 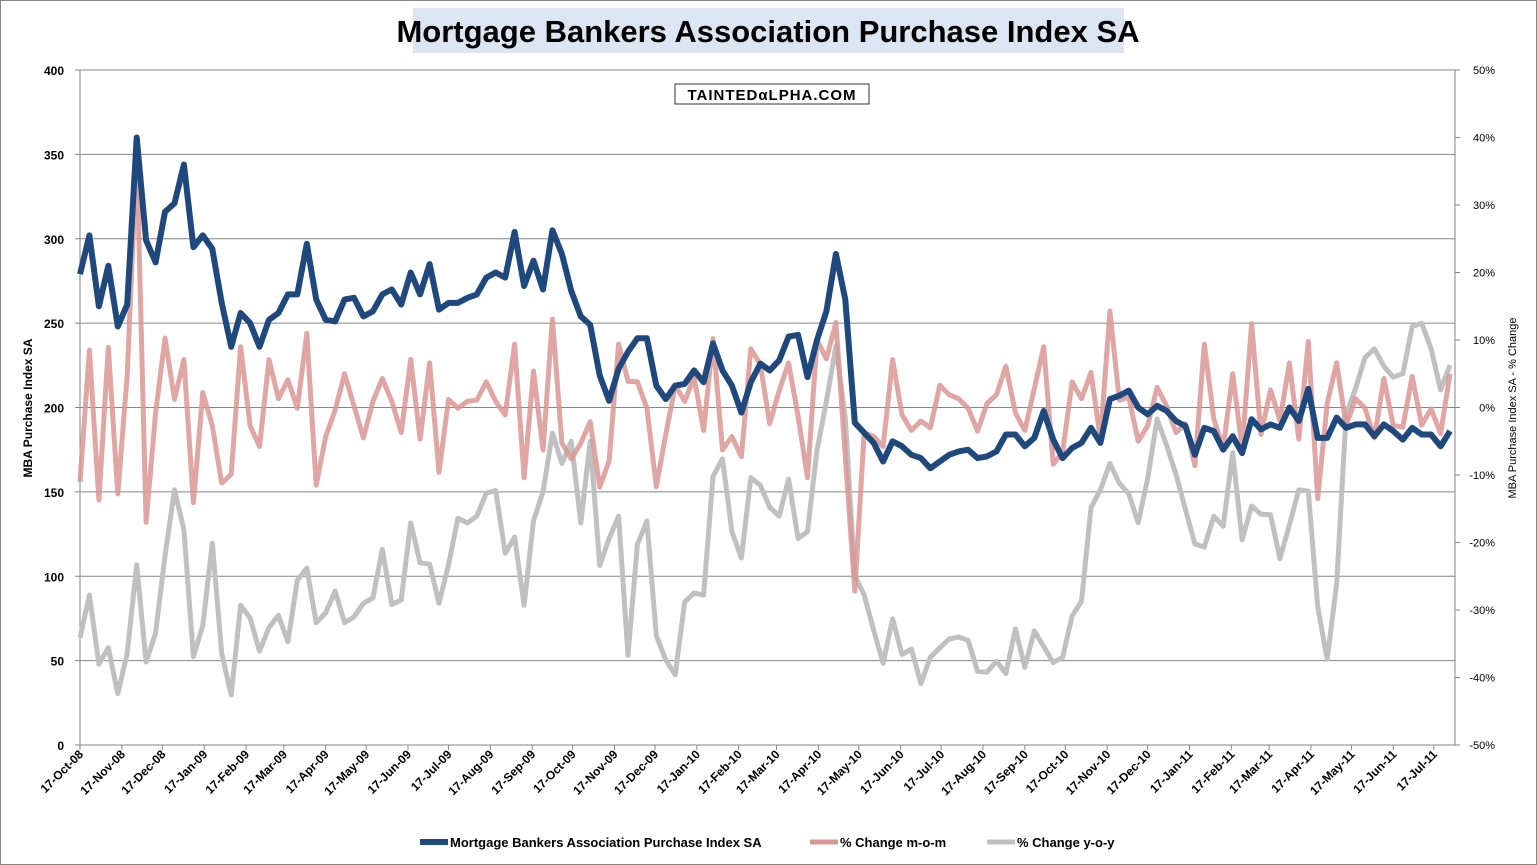 I want to click on y-tick-label: 150, so click(x=54, y=493).